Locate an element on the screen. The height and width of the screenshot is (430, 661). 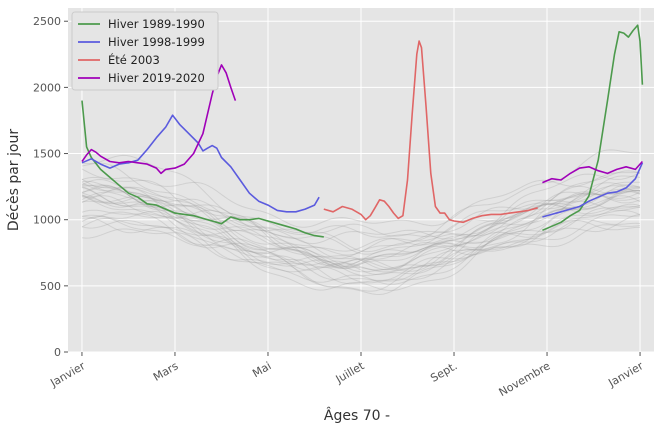
legend-label: Été 2003 is located at coordinates (134, 59).